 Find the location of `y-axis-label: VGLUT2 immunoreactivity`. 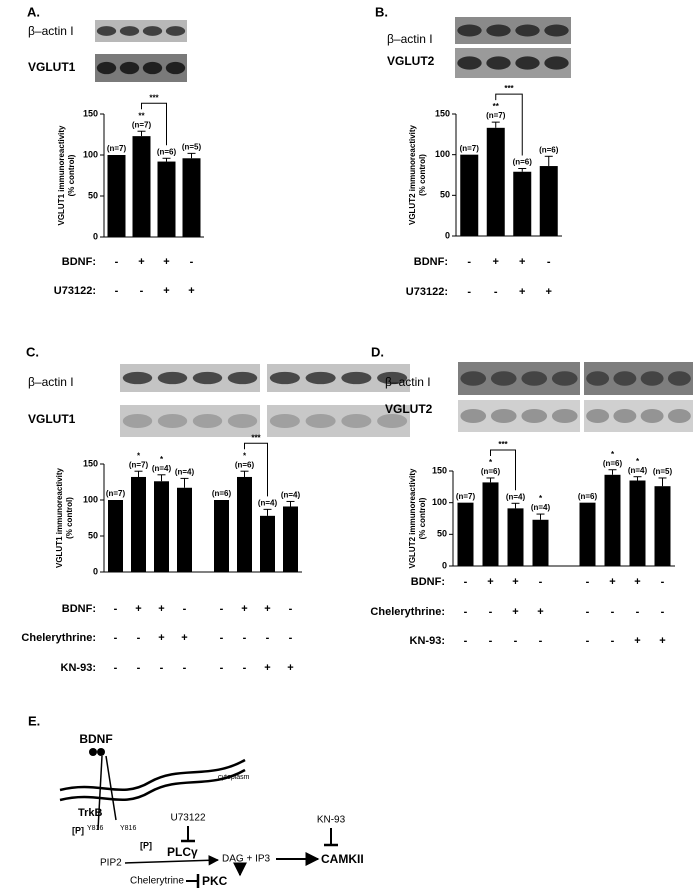

y-axis-label: VGLUT2 immunoreactivity is located at coordinates (412, 518).